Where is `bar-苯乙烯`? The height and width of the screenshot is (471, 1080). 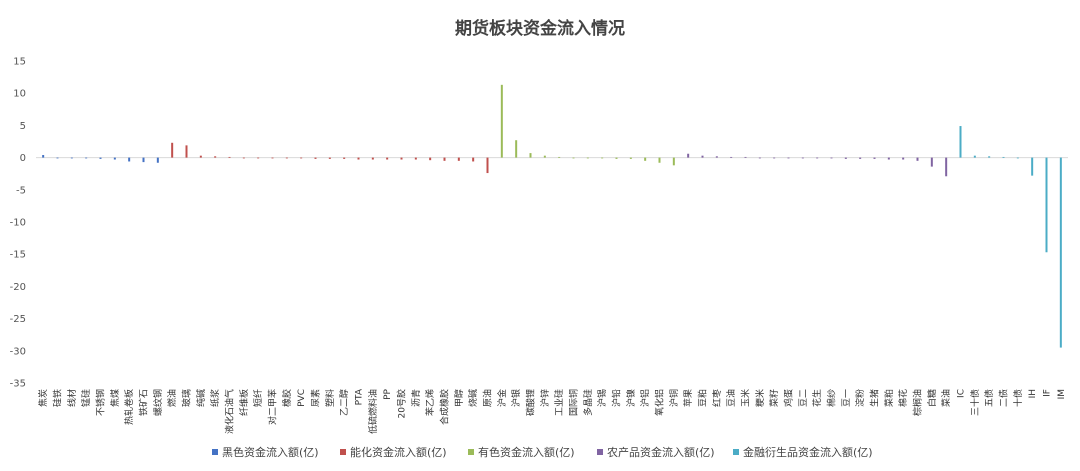 bar-苯乙烯 is located at coordinates (430, 159).